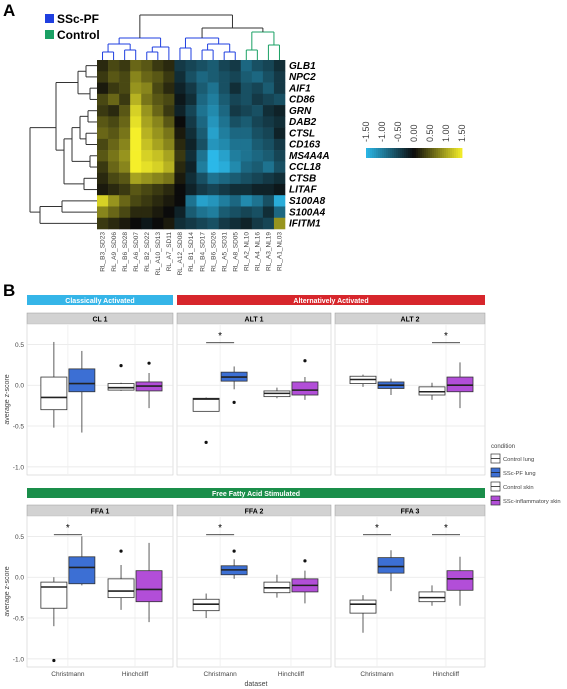  What do you see at coordinates (302, 133) in the screenshot?
I see `gene-label: CTSL` at bounding box center [302, 133].